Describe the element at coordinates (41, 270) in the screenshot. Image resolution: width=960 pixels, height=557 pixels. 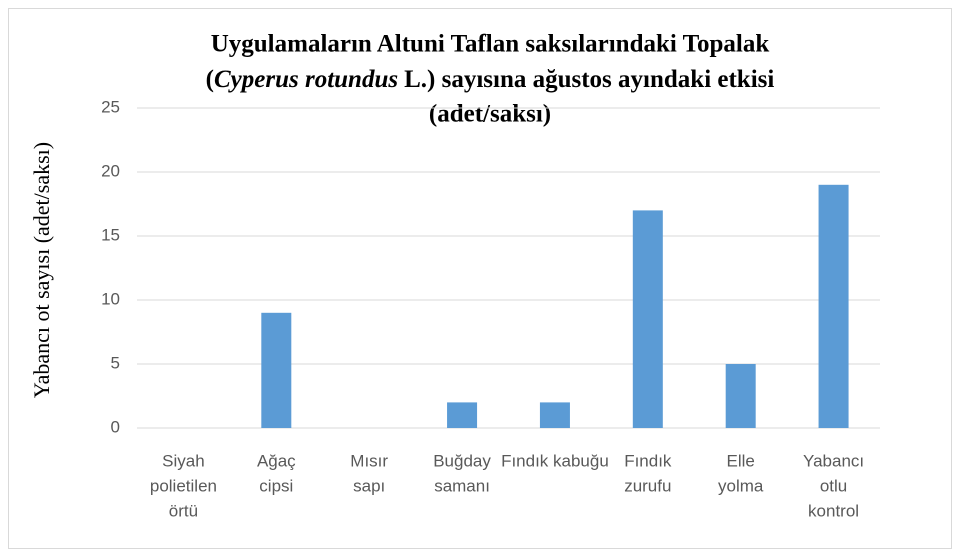
I see `y-axis-label: Yabancı ot sayısı (adet/saksı)` at that location.